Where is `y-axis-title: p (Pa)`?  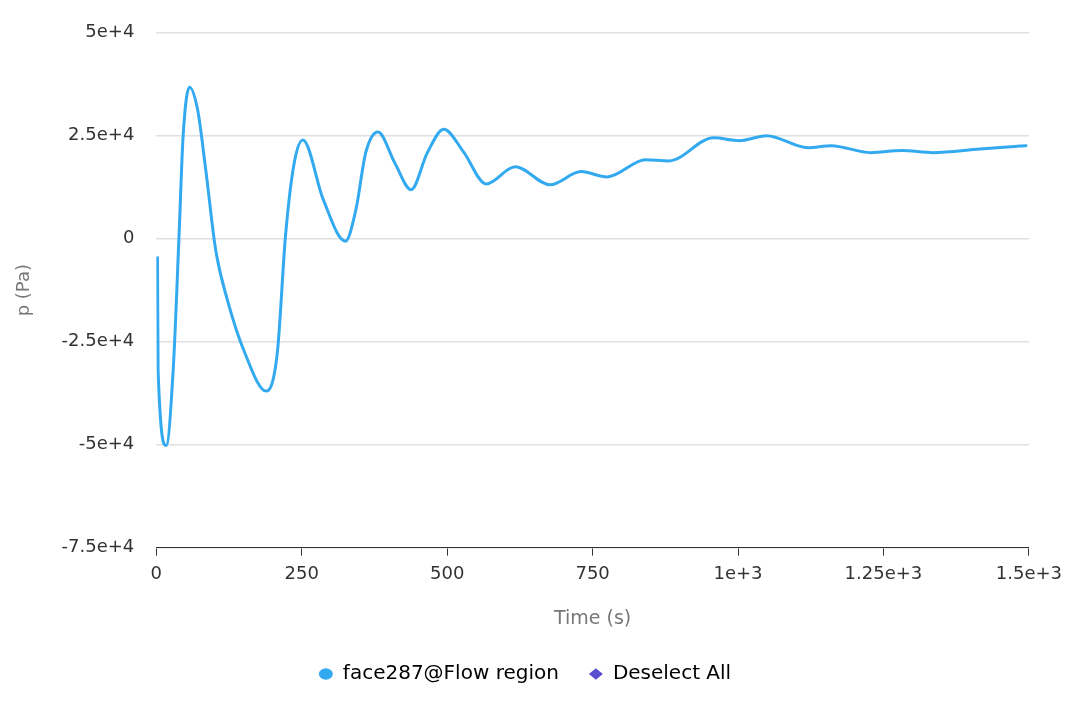
y-axis-title: p (Pa) is located at coordinates (23, 290).